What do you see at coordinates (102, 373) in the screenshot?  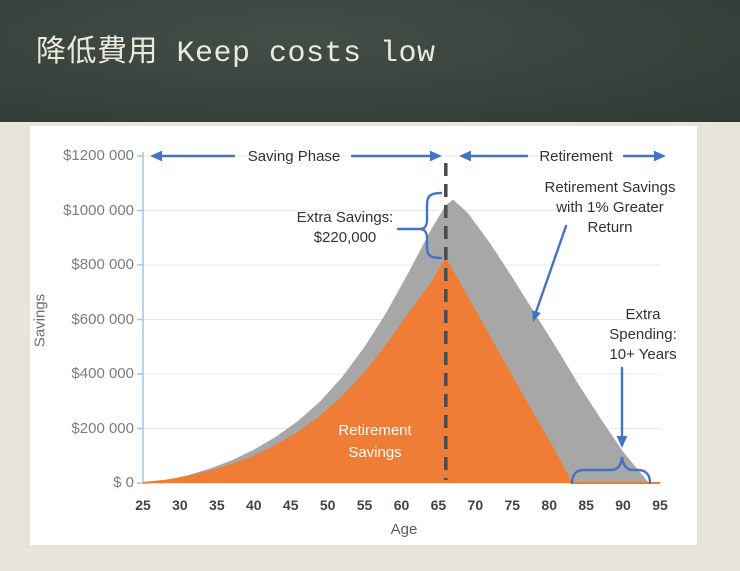 I see `y-tick-label: $400 000` at bounding box center [102, 373].